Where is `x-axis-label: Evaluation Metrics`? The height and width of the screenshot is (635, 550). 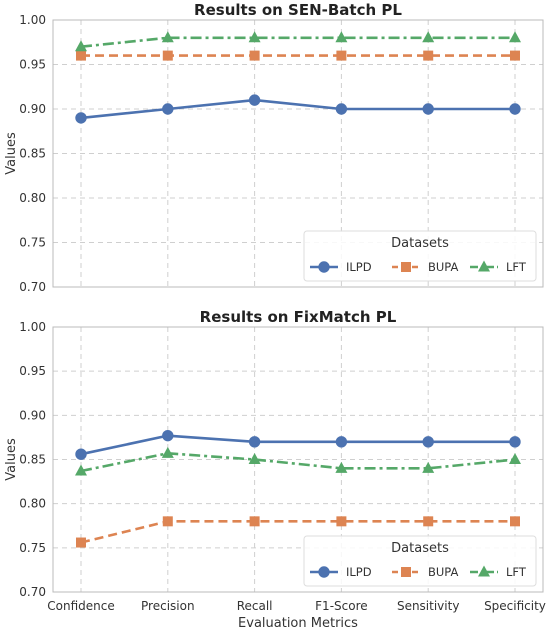 x-axis-label: Evaluation Metrics is located at coordinates (298, 623).